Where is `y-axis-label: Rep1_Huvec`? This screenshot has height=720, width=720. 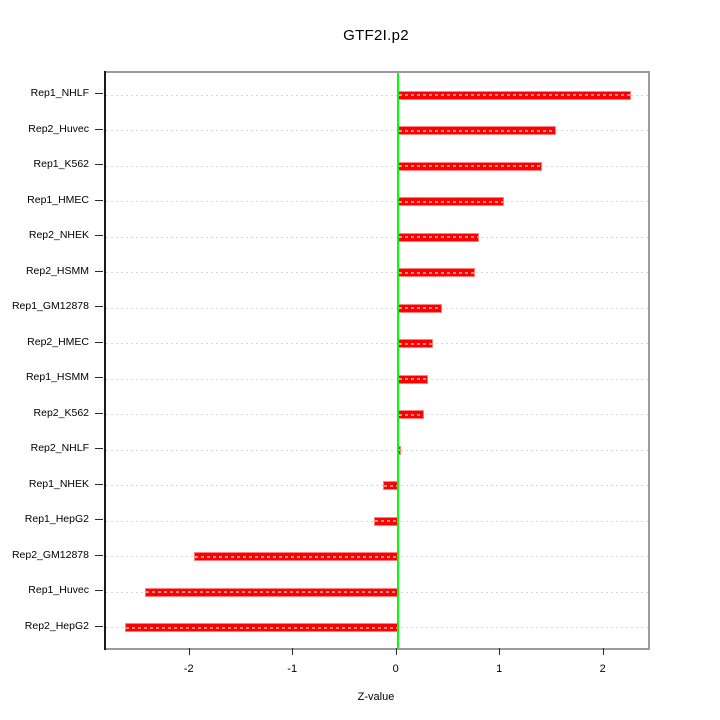
y-axis-label: Rep1_Huvec is located at coordinates (58, 590).